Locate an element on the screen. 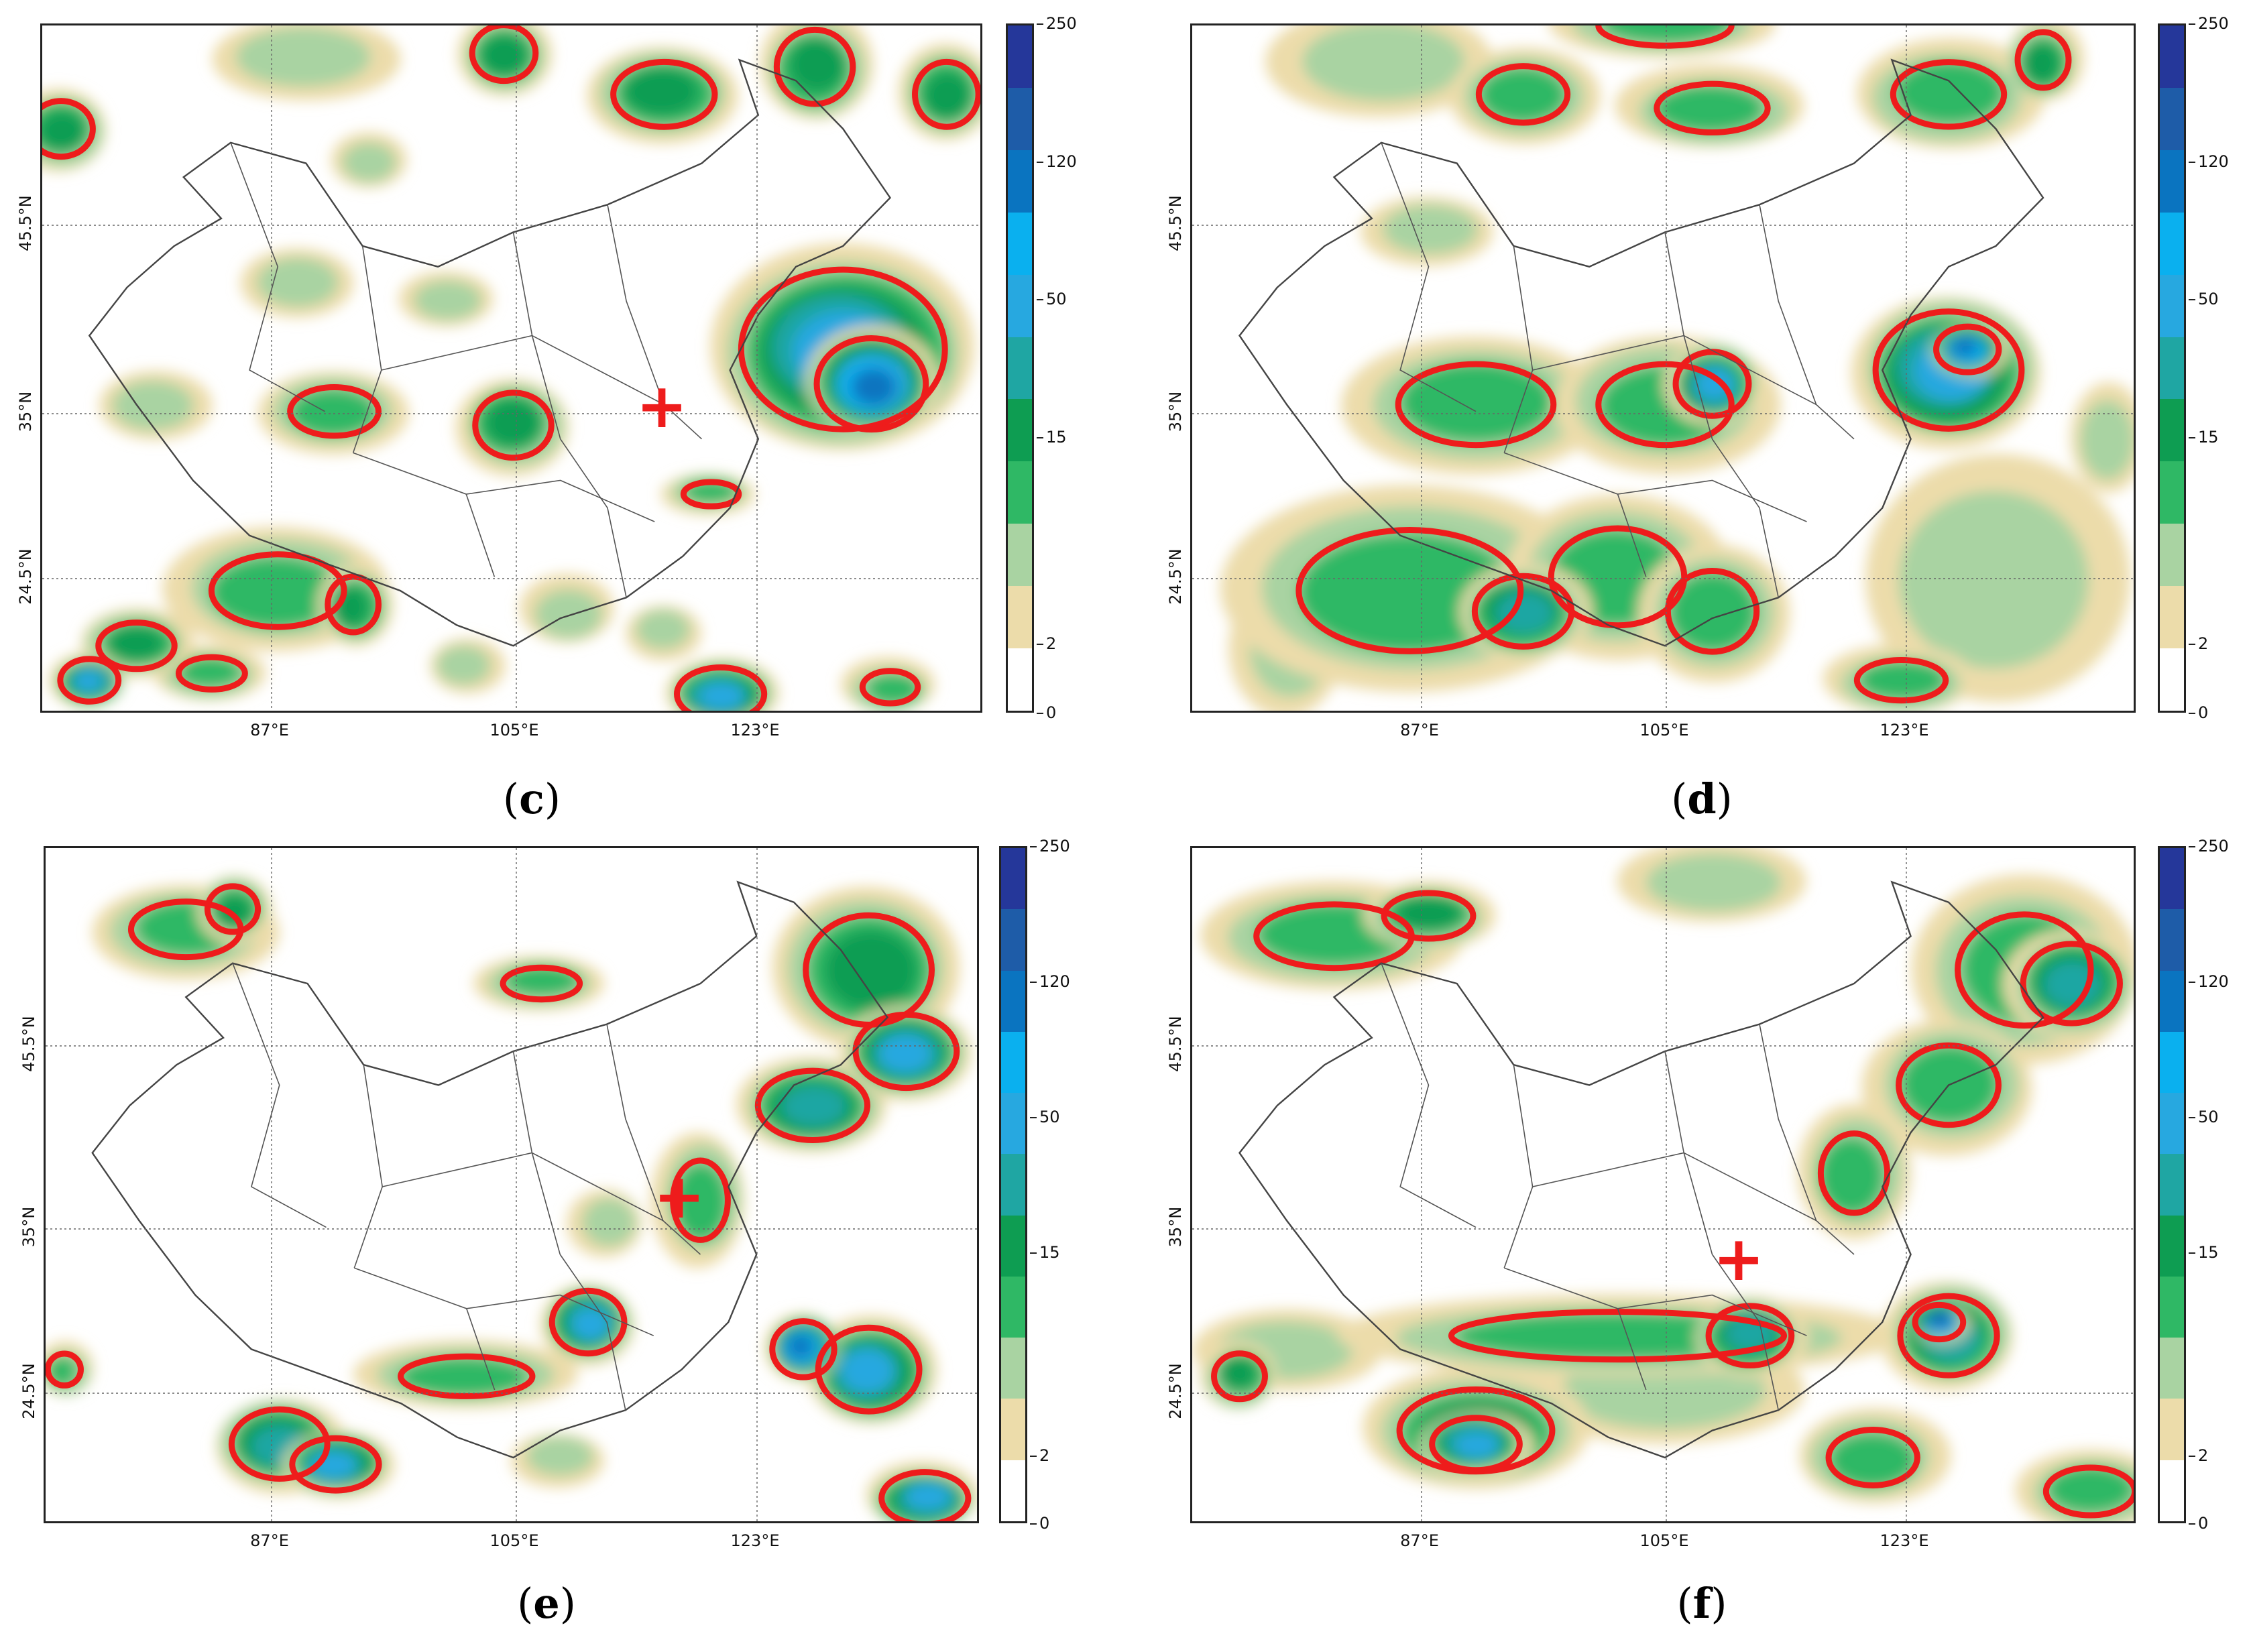  panel-label-open: ( is located at coordinates (1679, 798).